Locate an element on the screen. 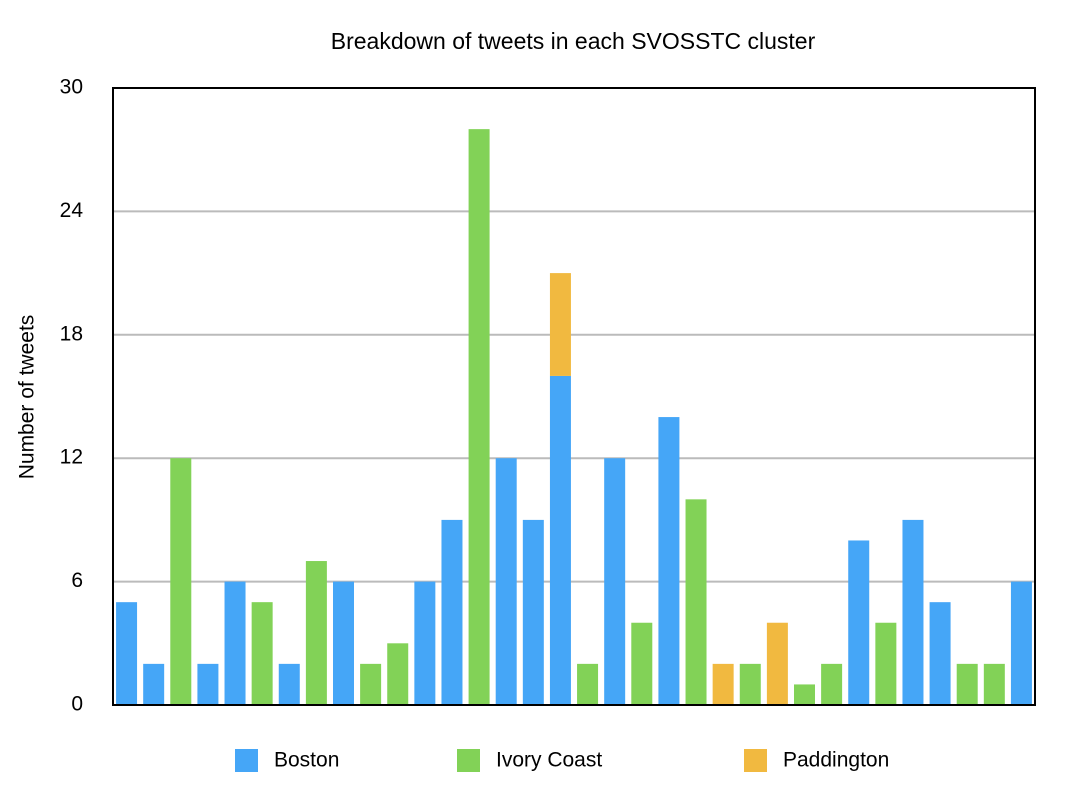  y-tick-label: 12 is located at coordinates (71, 457).